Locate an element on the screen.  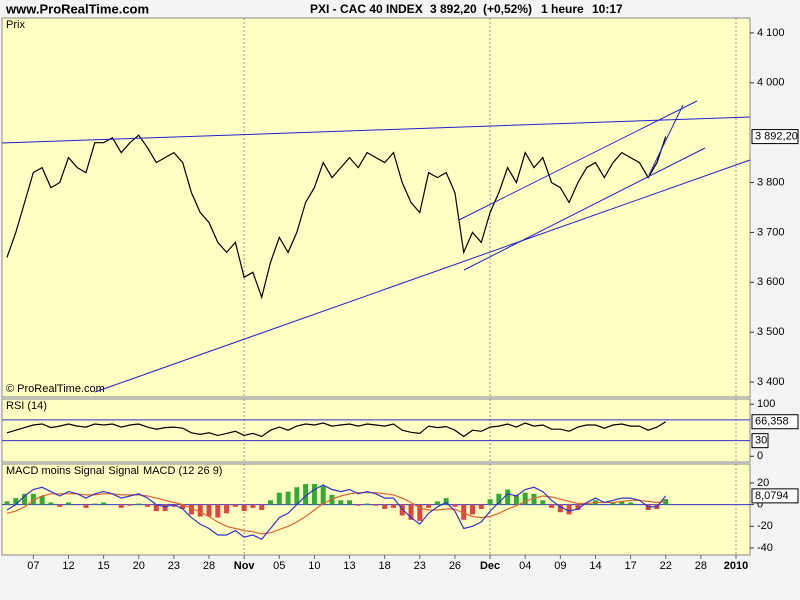
macd-pane is located at coordinates (376, 509).